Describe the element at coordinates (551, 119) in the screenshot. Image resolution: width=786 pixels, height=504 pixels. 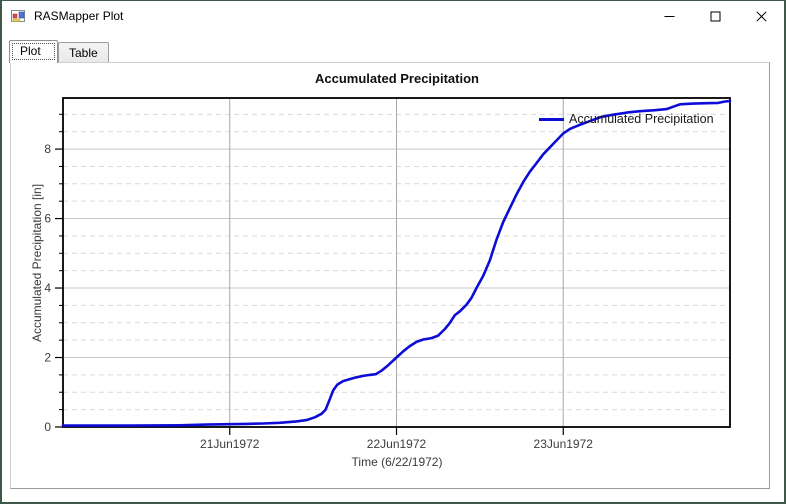
I see `legend-line-sample` at that location.